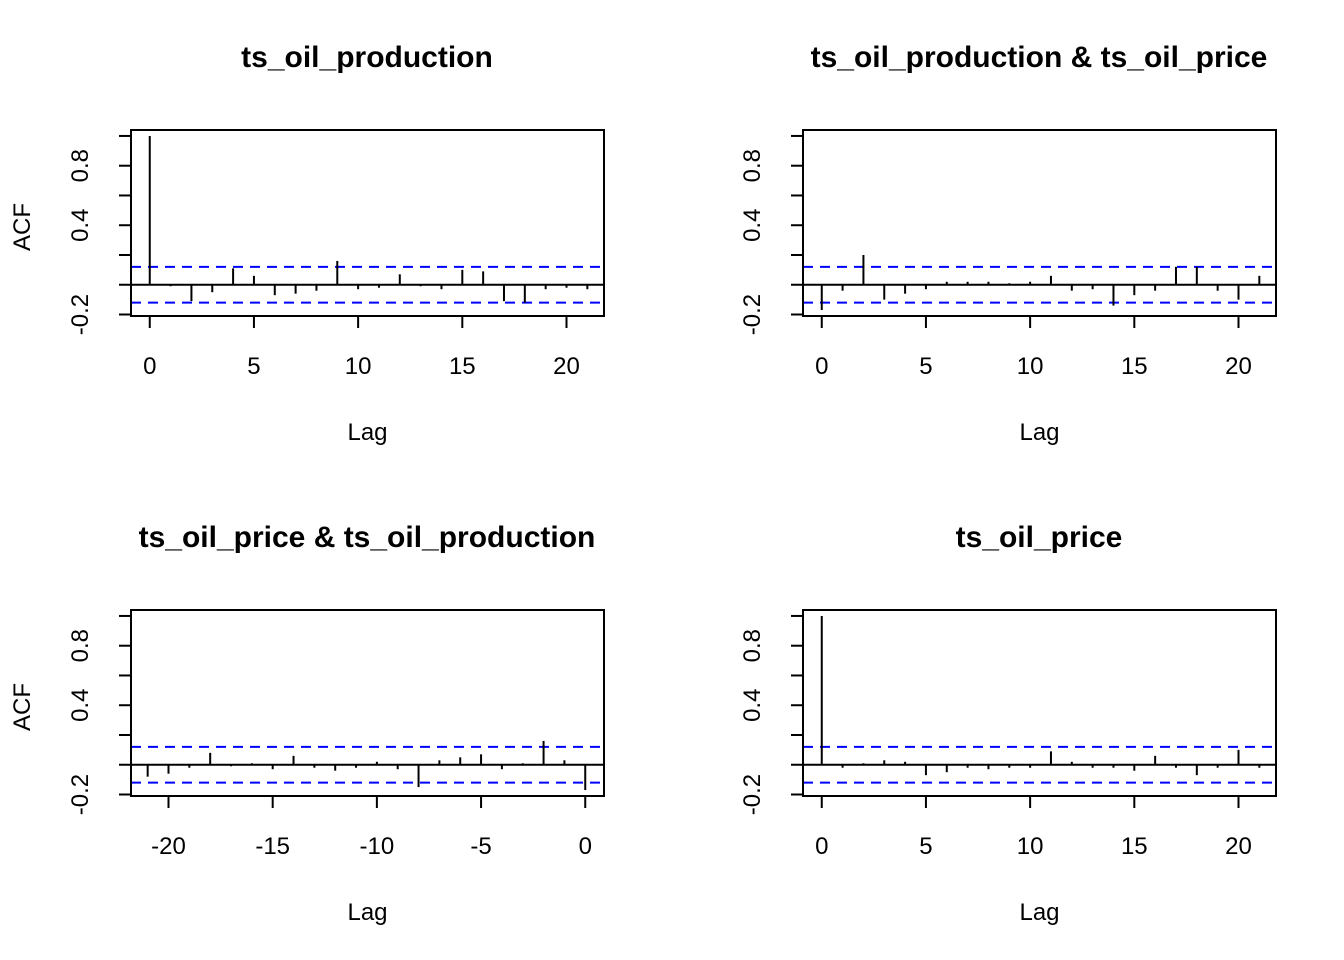 The height and width of the screenshot is (960, 1344). Describe the element at coordinates (480, 846) in the screenshot. I see `x-tick-label: -5` at that location.